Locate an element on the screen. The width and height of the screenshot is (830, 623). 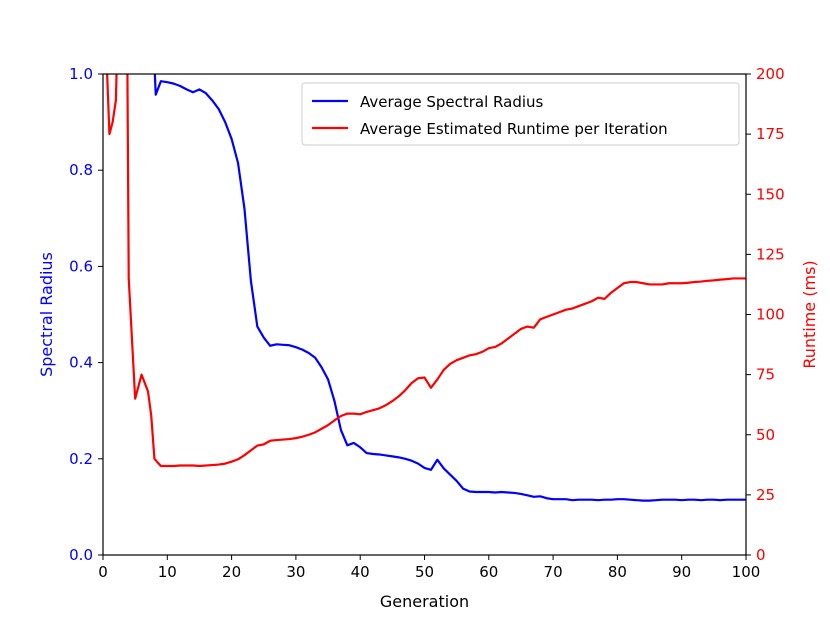
x-tick-label: 60 is located at coordinates (488, 572).